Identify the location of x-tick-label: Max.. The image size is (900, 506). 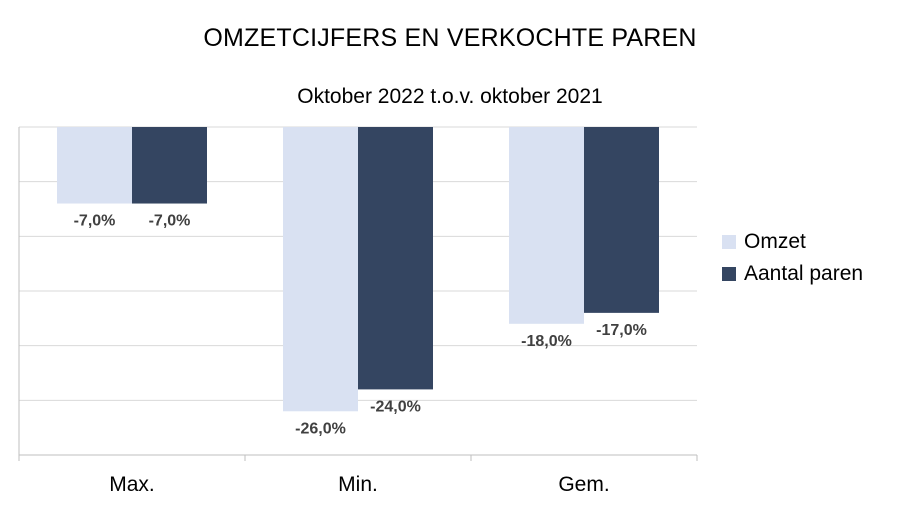
(132, 484).